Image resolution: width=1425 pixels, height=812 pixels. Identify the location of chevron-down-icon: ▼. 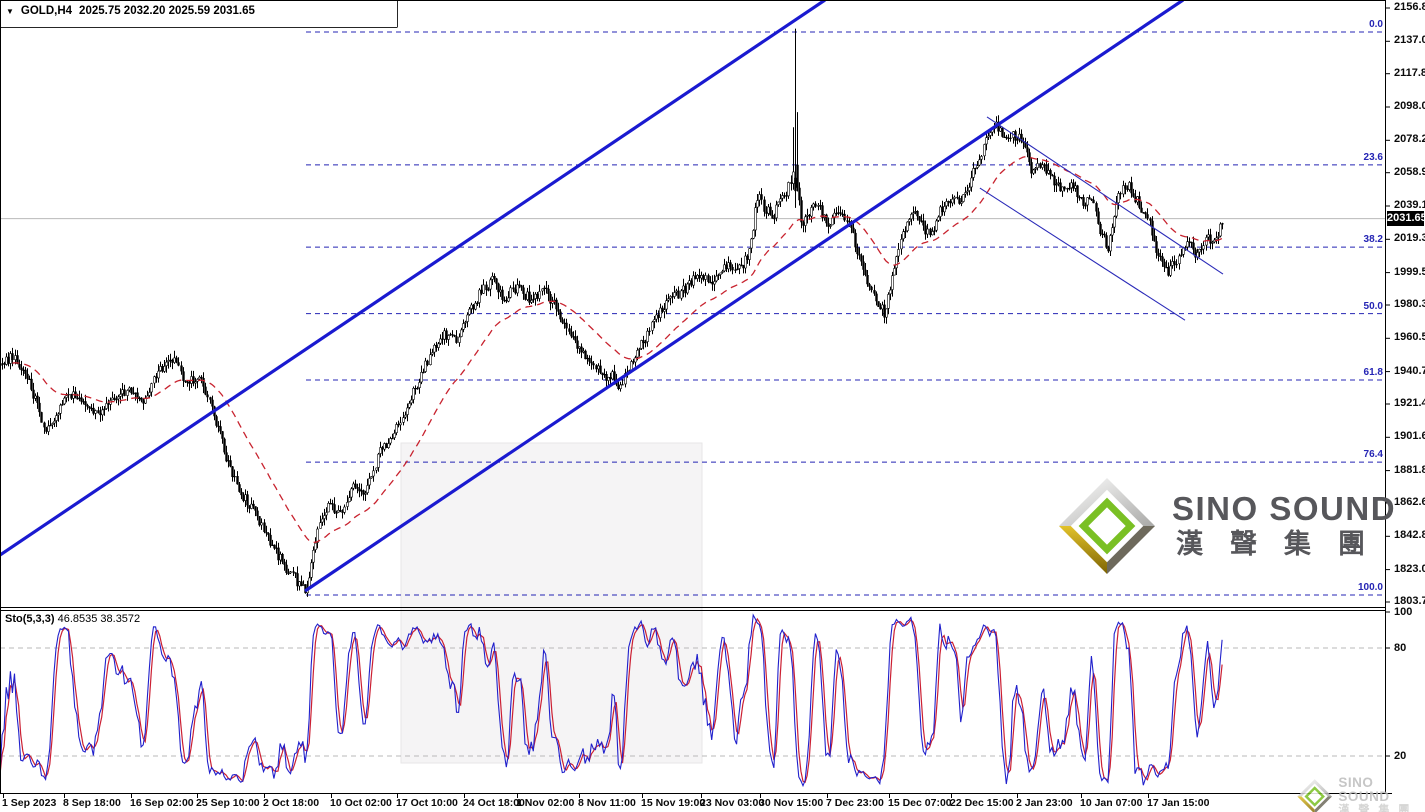
(10, 11).